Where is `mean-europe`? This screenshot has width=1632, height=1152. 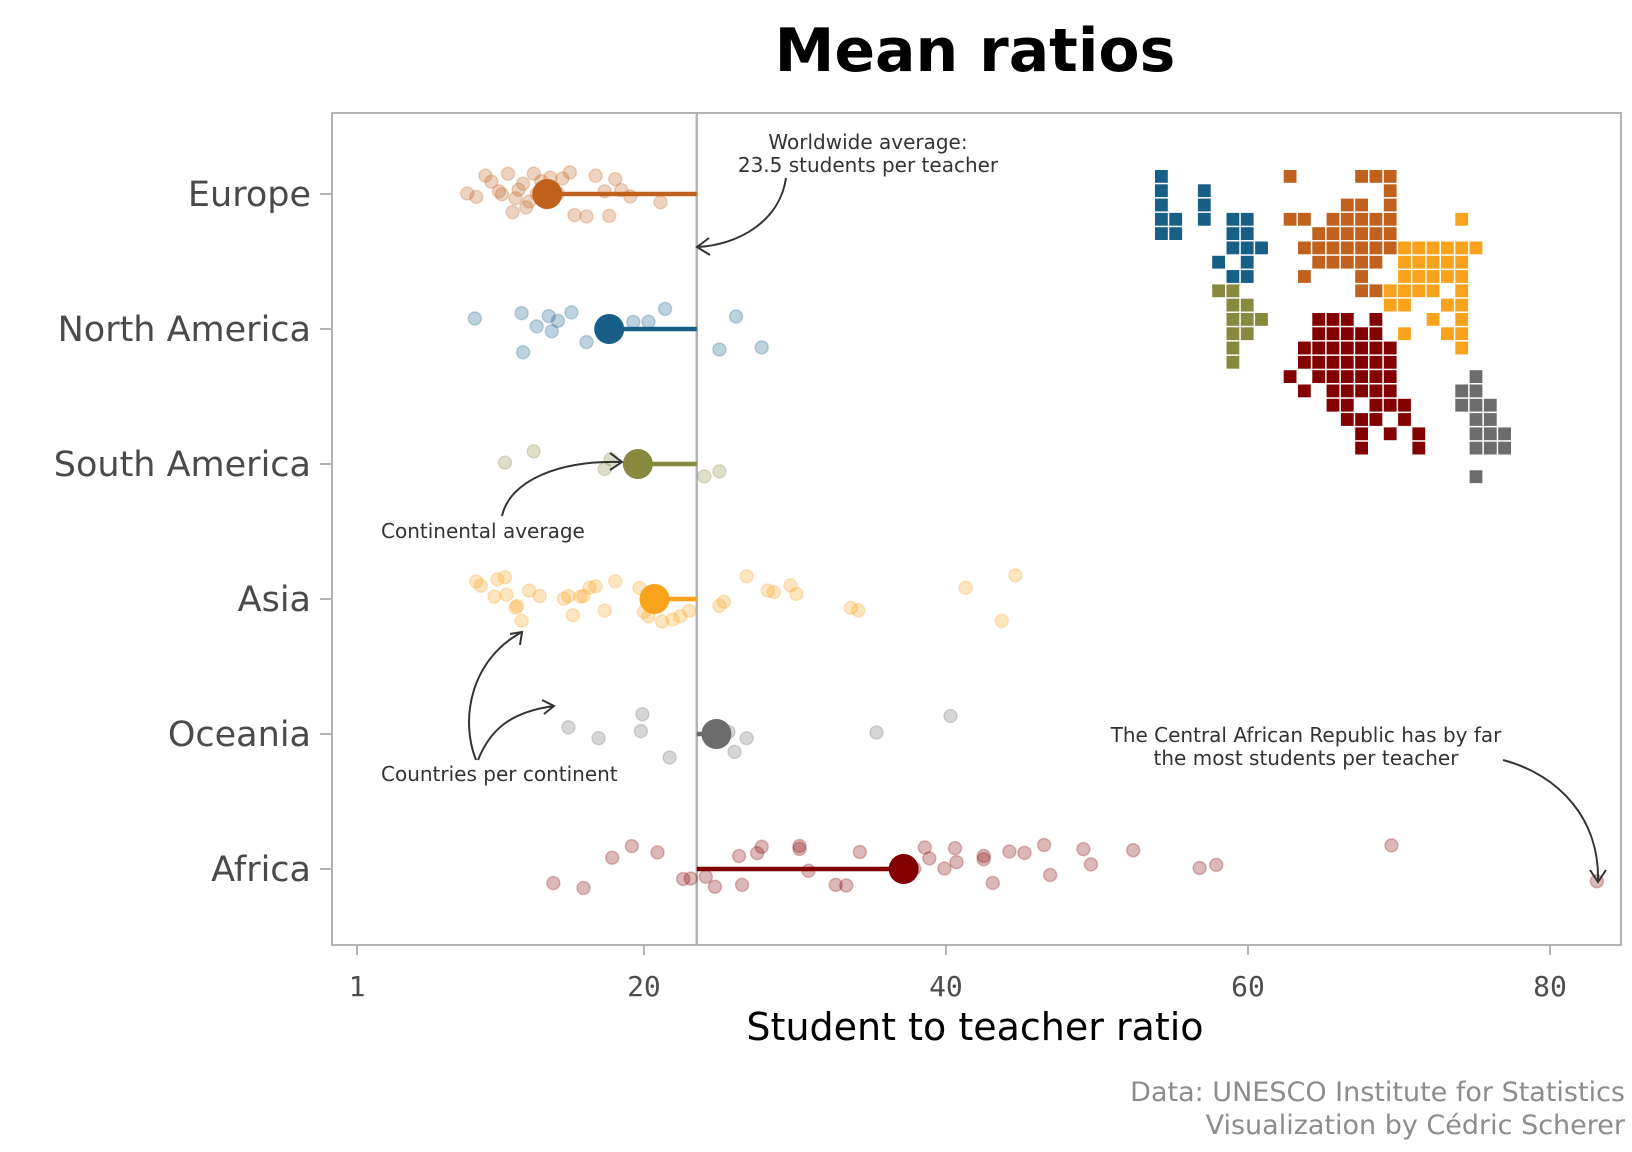
mean-europe is located at coordinates (547, 194).